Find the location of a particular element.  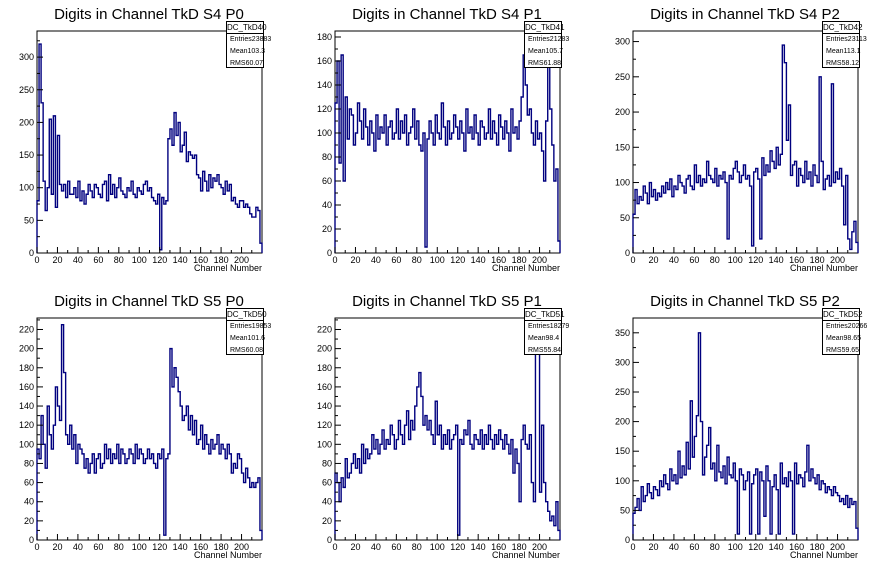

entries-value: 23113 is located at coordinates (857, 39).